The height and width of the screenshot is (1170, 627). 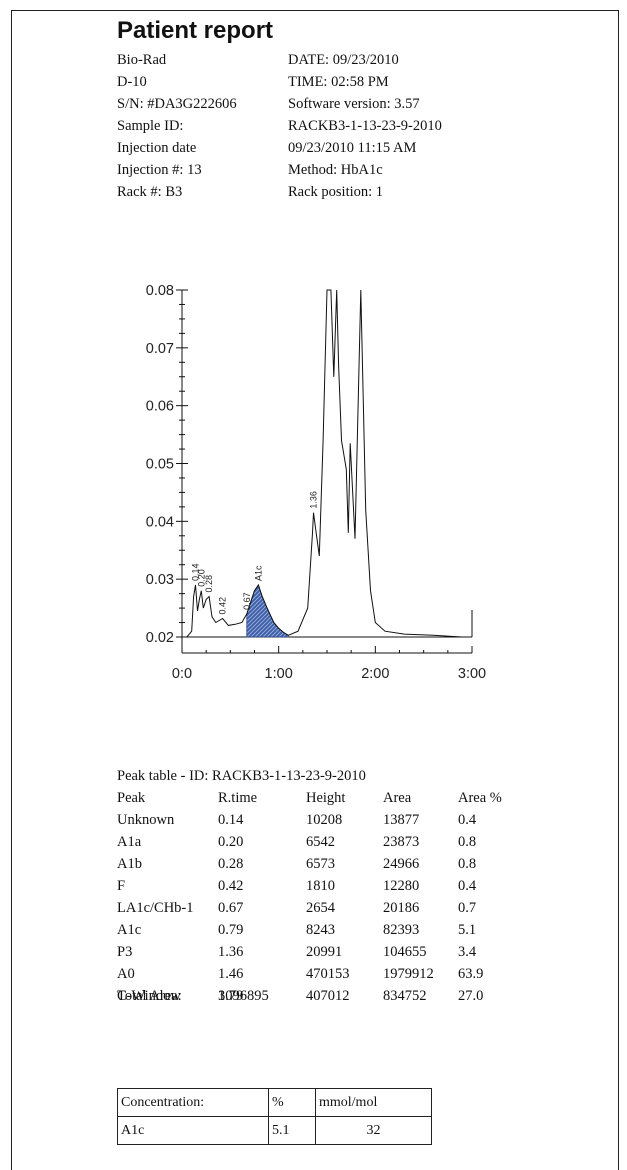 I want to click on concentration-header-row: Concentration: % mmol/mol, so click(x=274, y=1102).